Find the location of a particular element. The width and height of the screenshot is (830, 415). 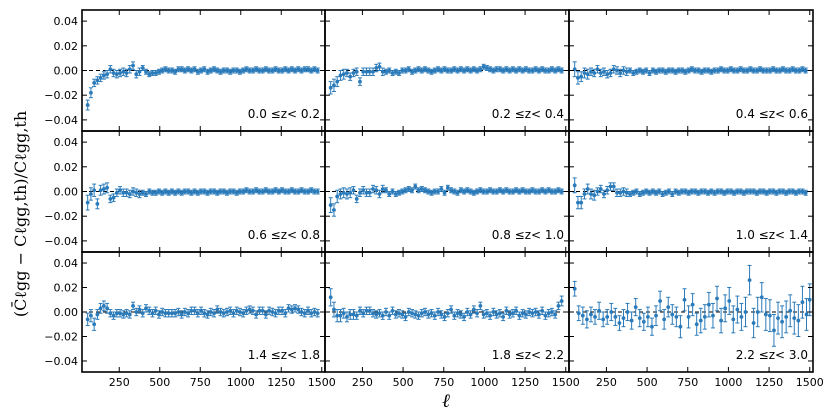

redshift-bin-label: 1.0 ≤z< 1.4 is located at coordinates (772, 235).